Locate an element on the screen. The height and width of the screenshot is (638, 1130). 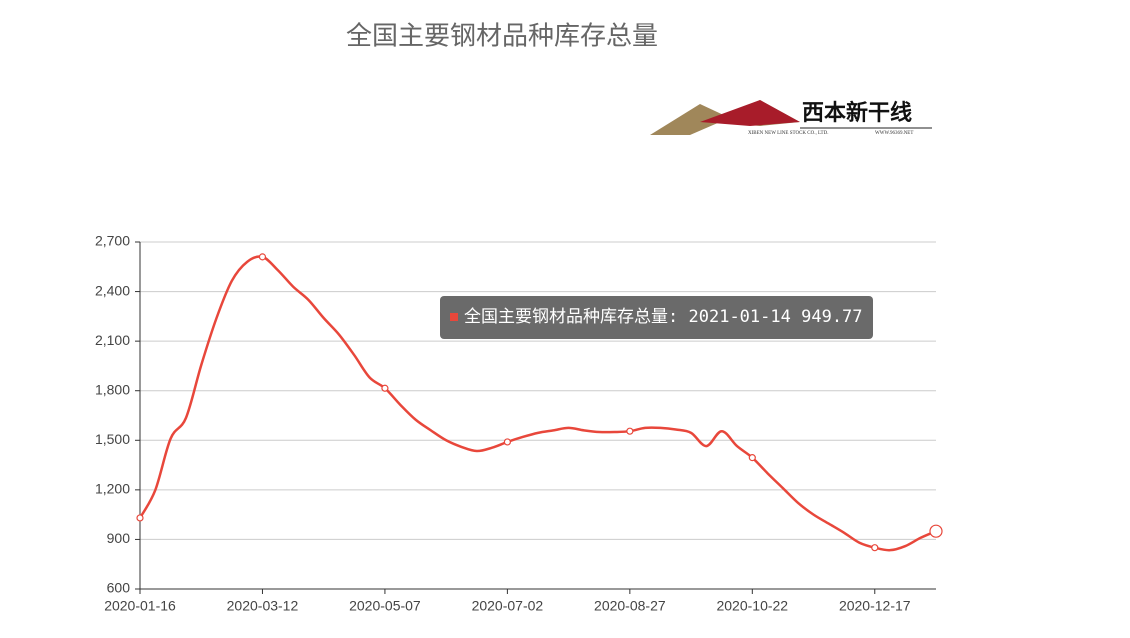
x-tick-label: 2020-05-07 is located at coordinates (385, 606).